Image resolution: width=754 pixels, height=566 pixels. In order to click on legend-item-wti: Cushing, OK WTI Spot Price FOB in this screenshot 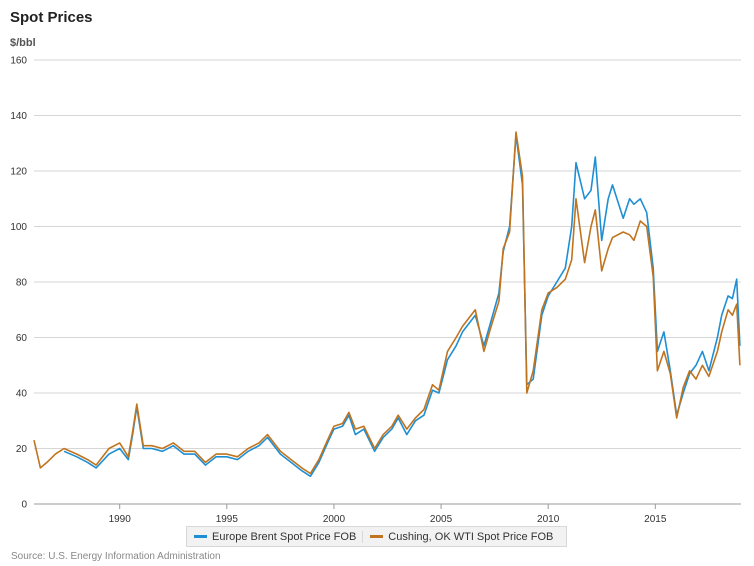, I will do `click(460, 536)`.